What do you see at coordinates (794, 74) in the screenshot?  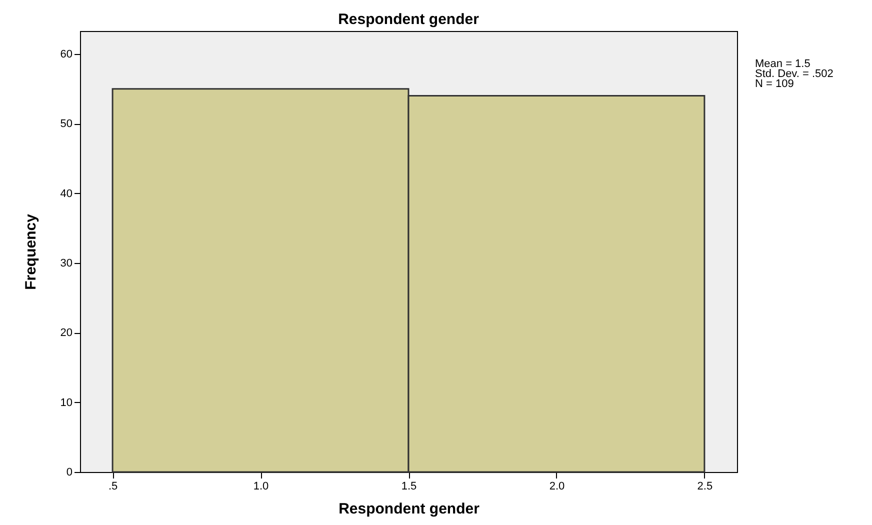 I see `text: Std. Dev. = .502` at bounding box center [794, 74].